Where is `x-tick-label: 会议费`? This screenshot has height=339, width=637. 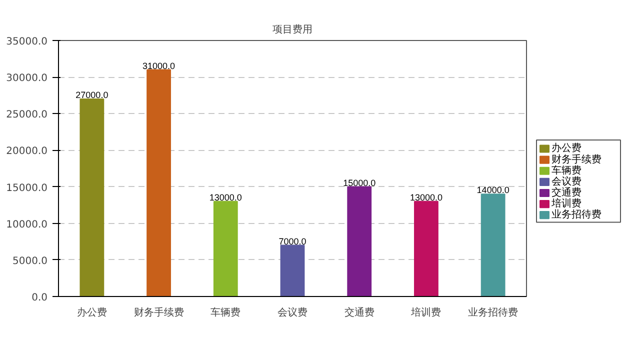 x-tick-label: 会议费 is located at coordinates (293, 312).